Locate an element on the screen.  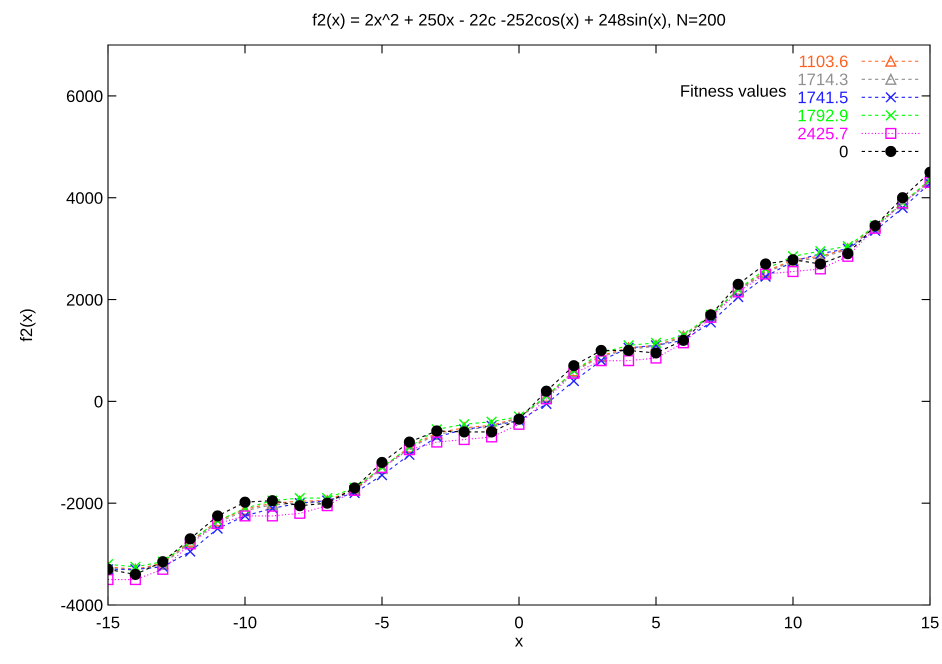
y-tick-label: 0 is located at coordinates (98, 402).